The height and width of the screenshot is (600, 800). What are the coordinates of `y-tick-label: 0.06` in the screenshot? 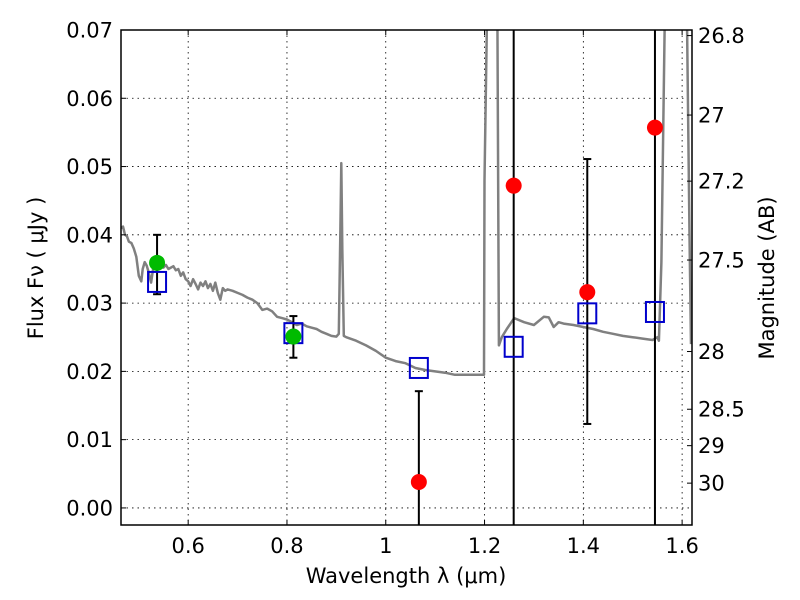 It's located at (89, 99).